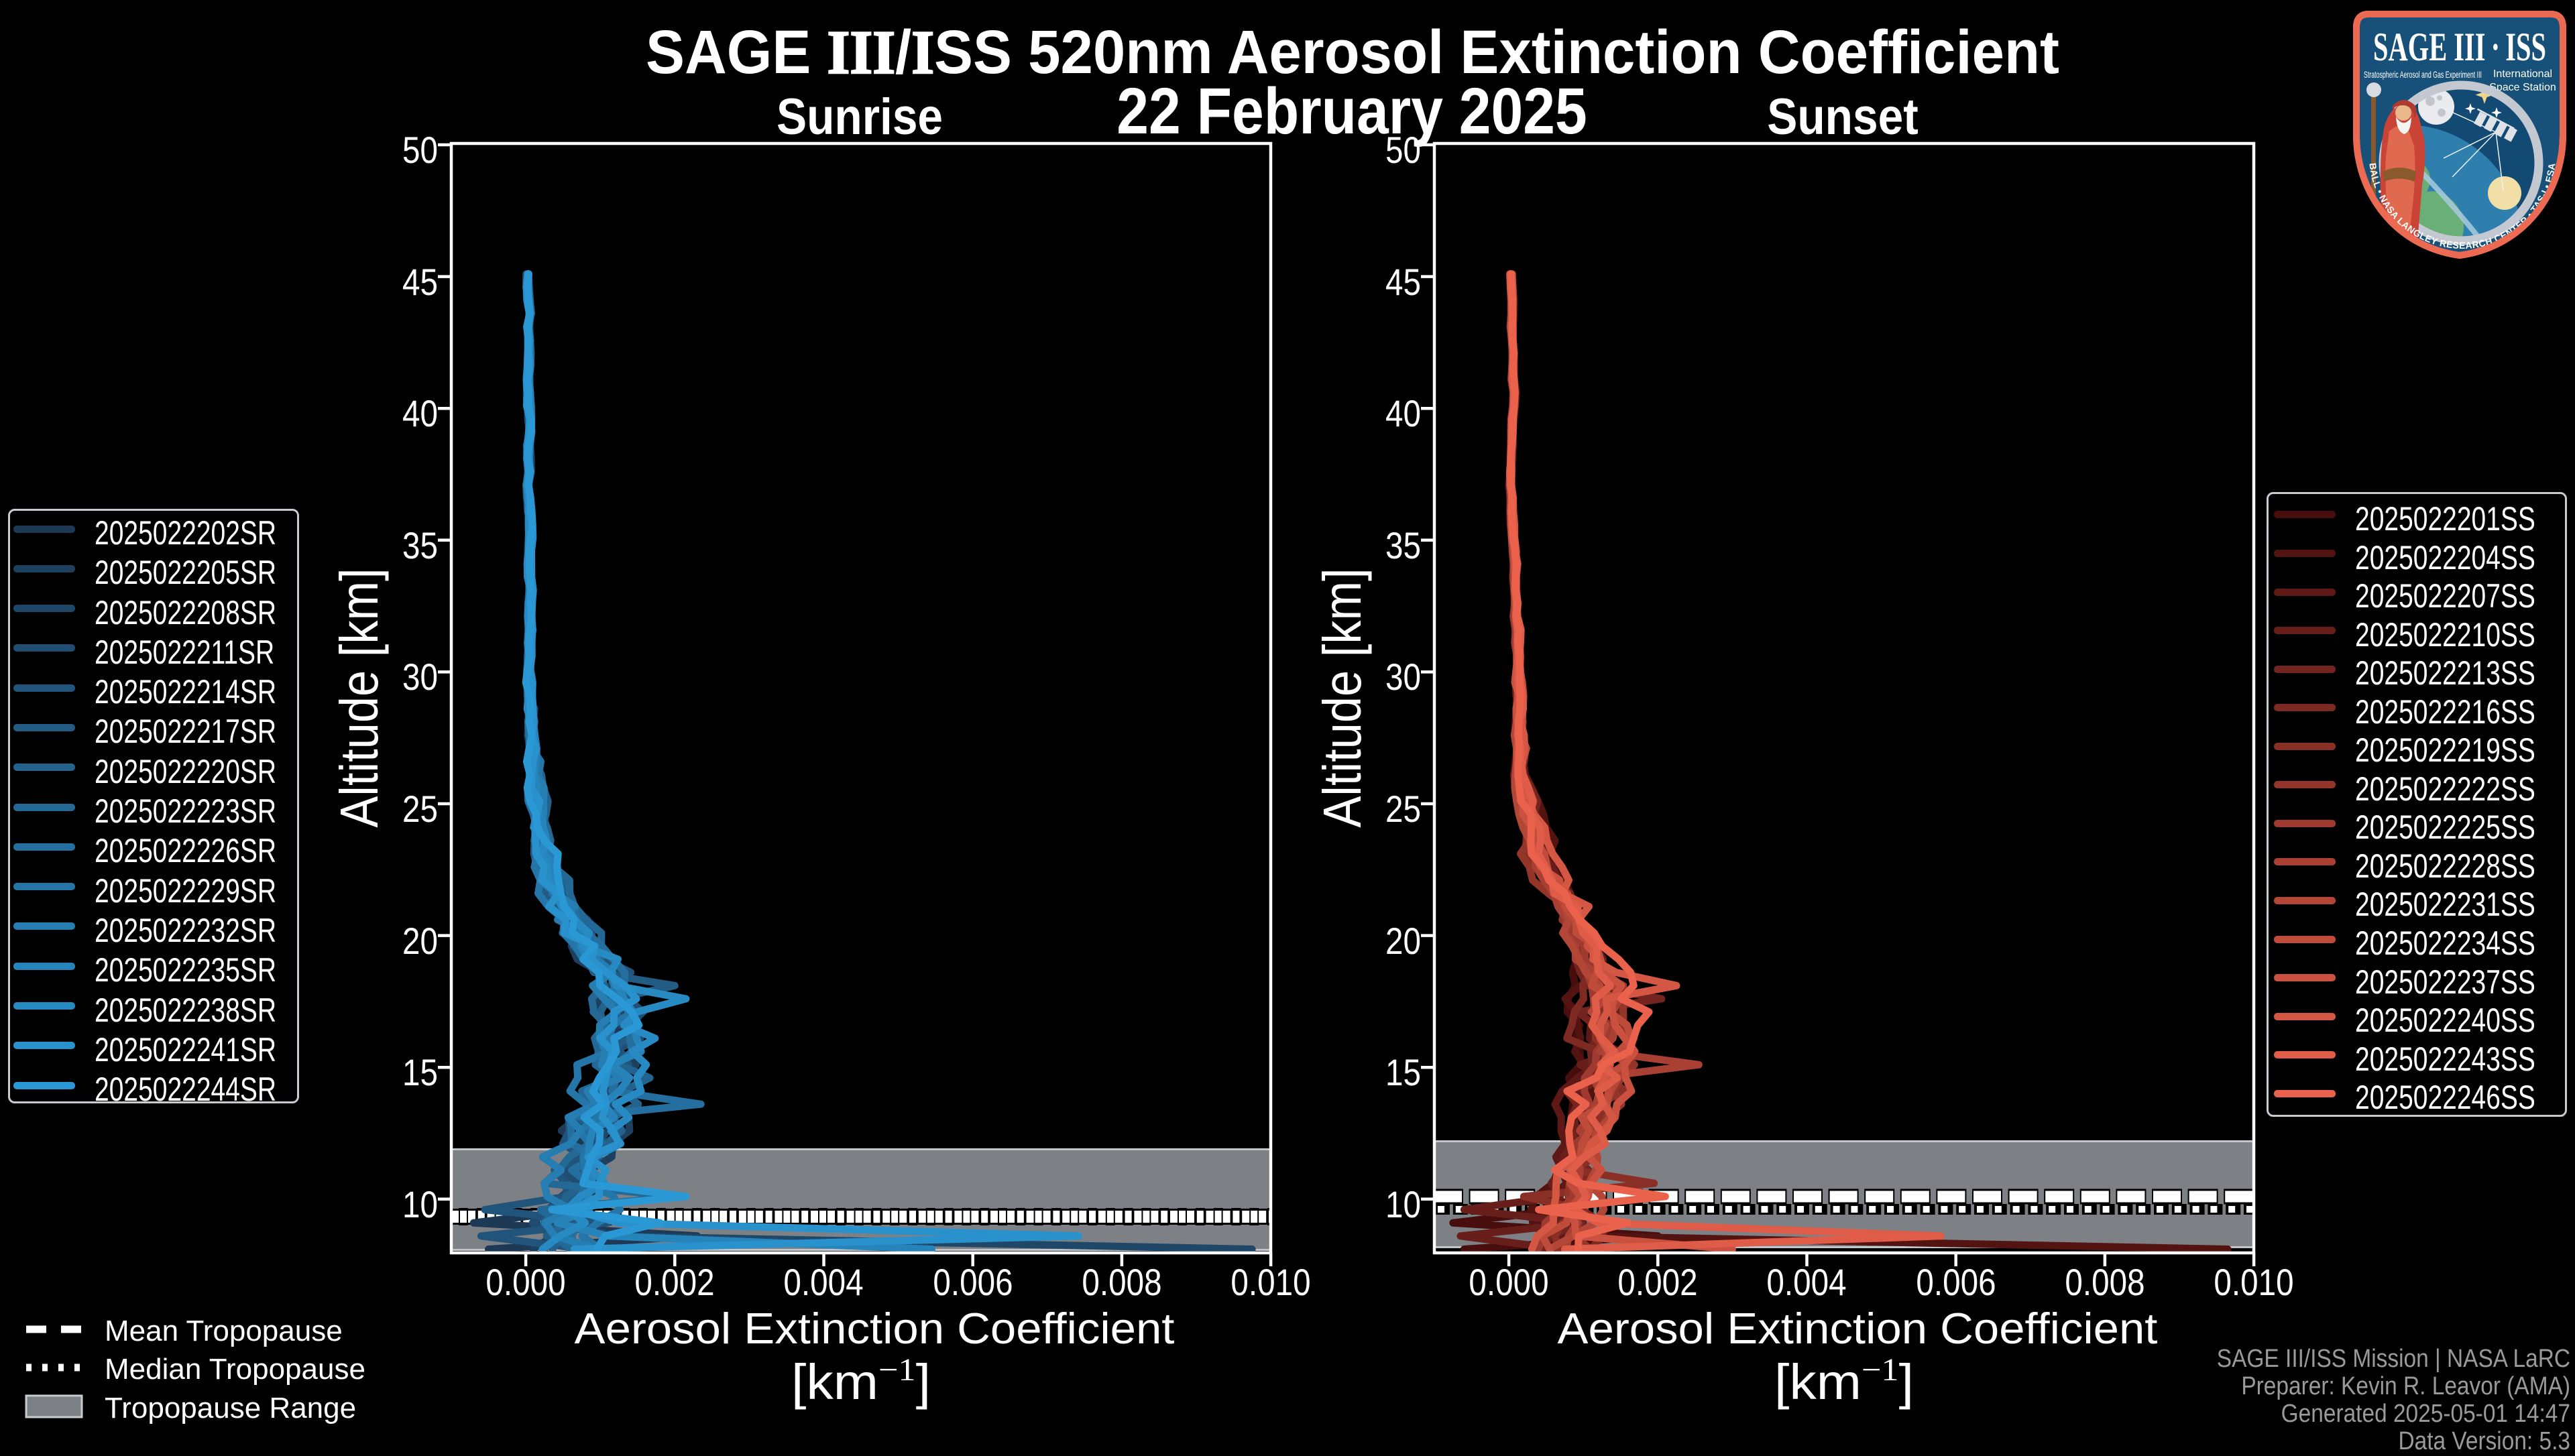  Describe the element at coordinates (2522, 74) in the screenshot. I see `svg-text: International` at that location.